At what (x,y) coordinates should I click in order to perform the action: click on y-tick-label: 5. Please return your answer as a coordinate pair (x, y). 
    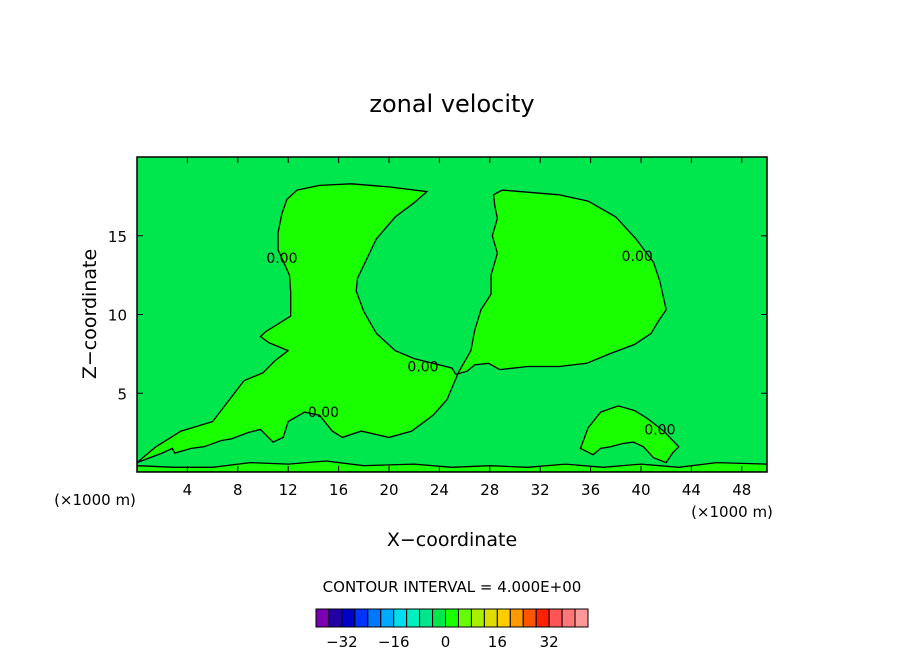
    Looking at the image, I should click on (122, 394).